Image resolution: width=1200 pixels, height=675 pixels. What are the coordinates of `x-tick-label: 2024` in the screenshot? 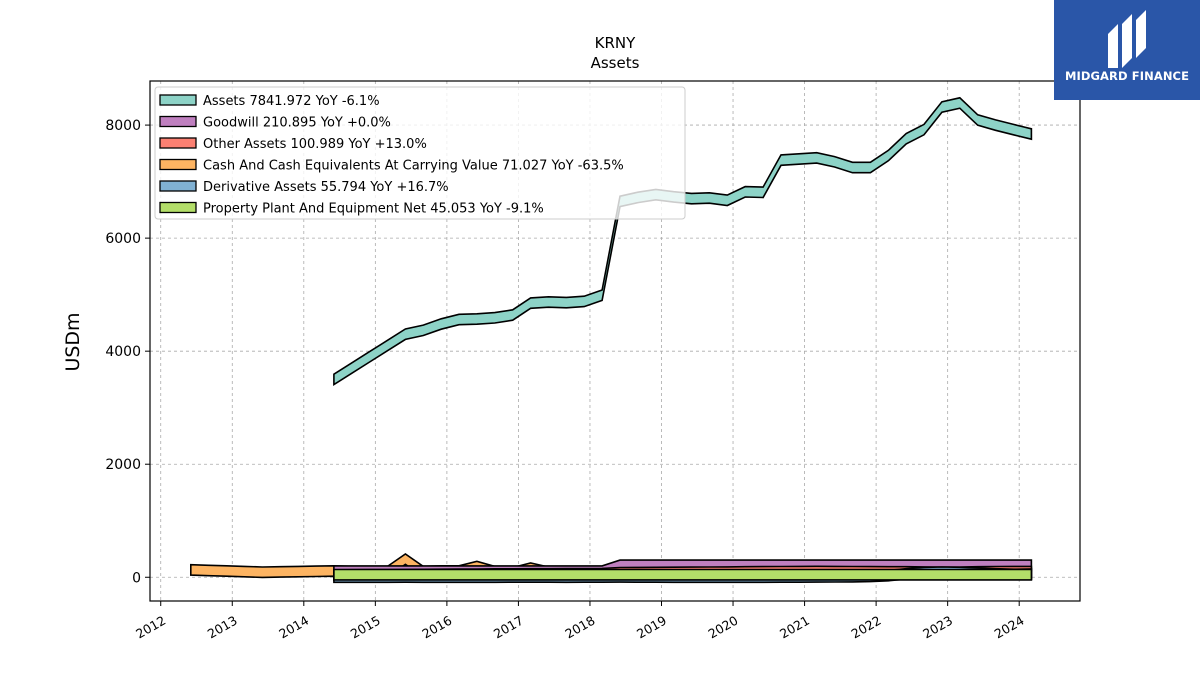 It's located at (1009, 627).